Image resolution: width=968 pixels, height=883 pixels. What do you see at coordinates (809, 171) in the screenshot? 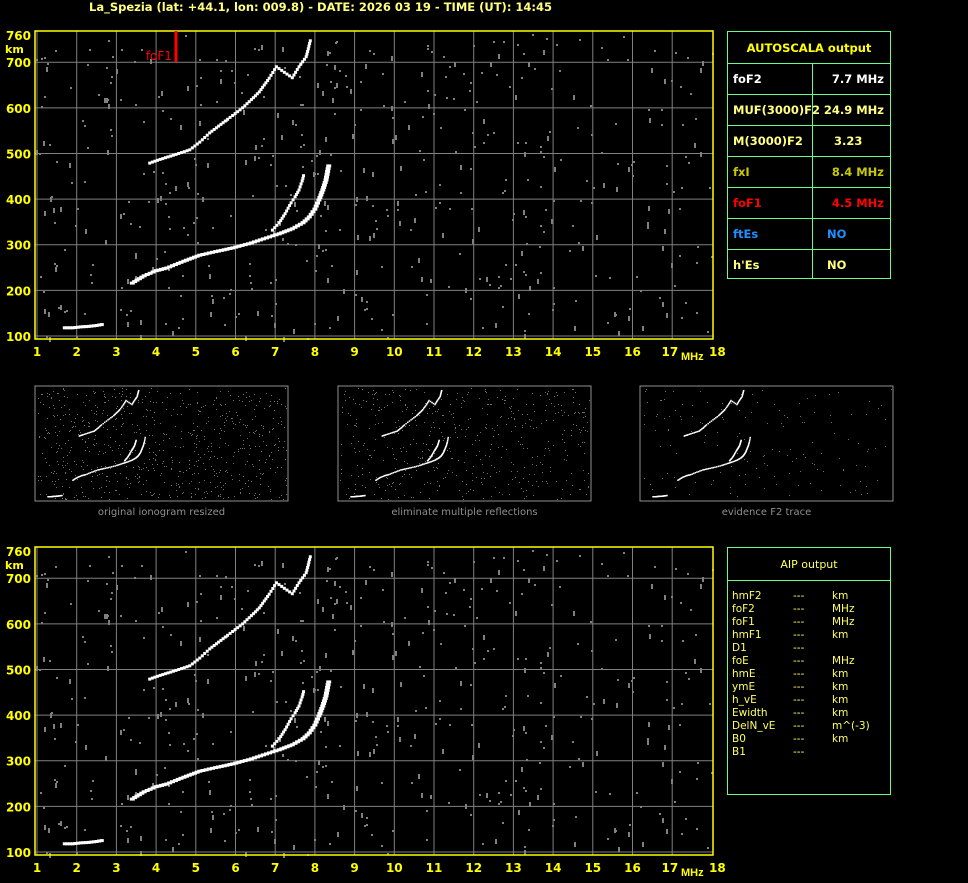
I see `autoscala-row-fxi: fxI 8.4 MHz` at bounding box center [809, 171].